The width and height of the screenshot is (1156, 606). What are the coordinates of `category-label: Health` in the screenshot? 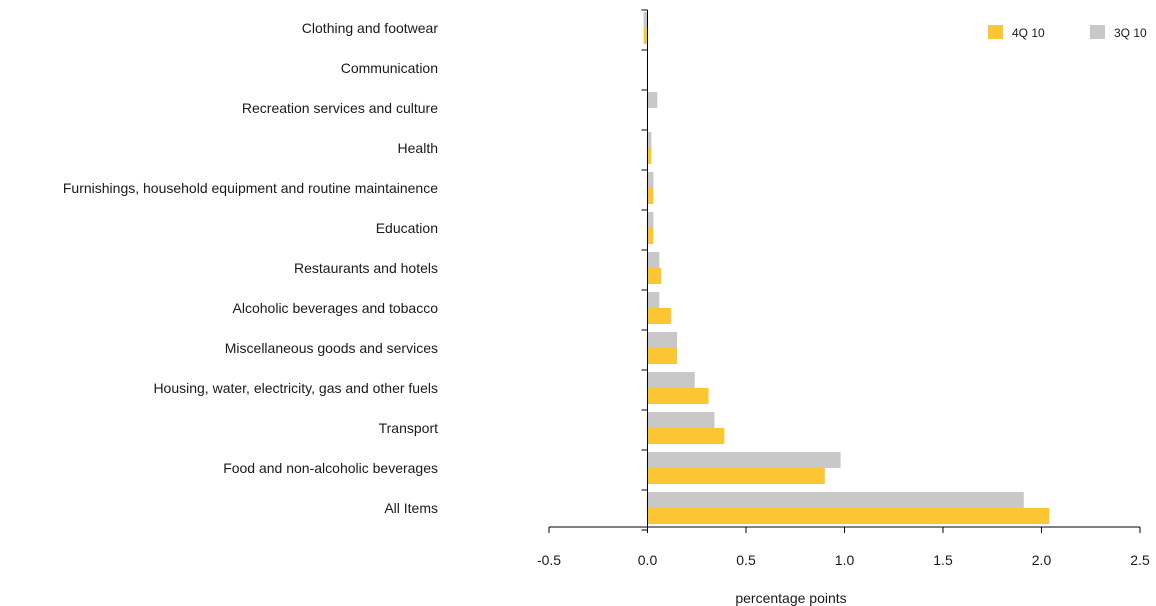 It's located at (418, 148).